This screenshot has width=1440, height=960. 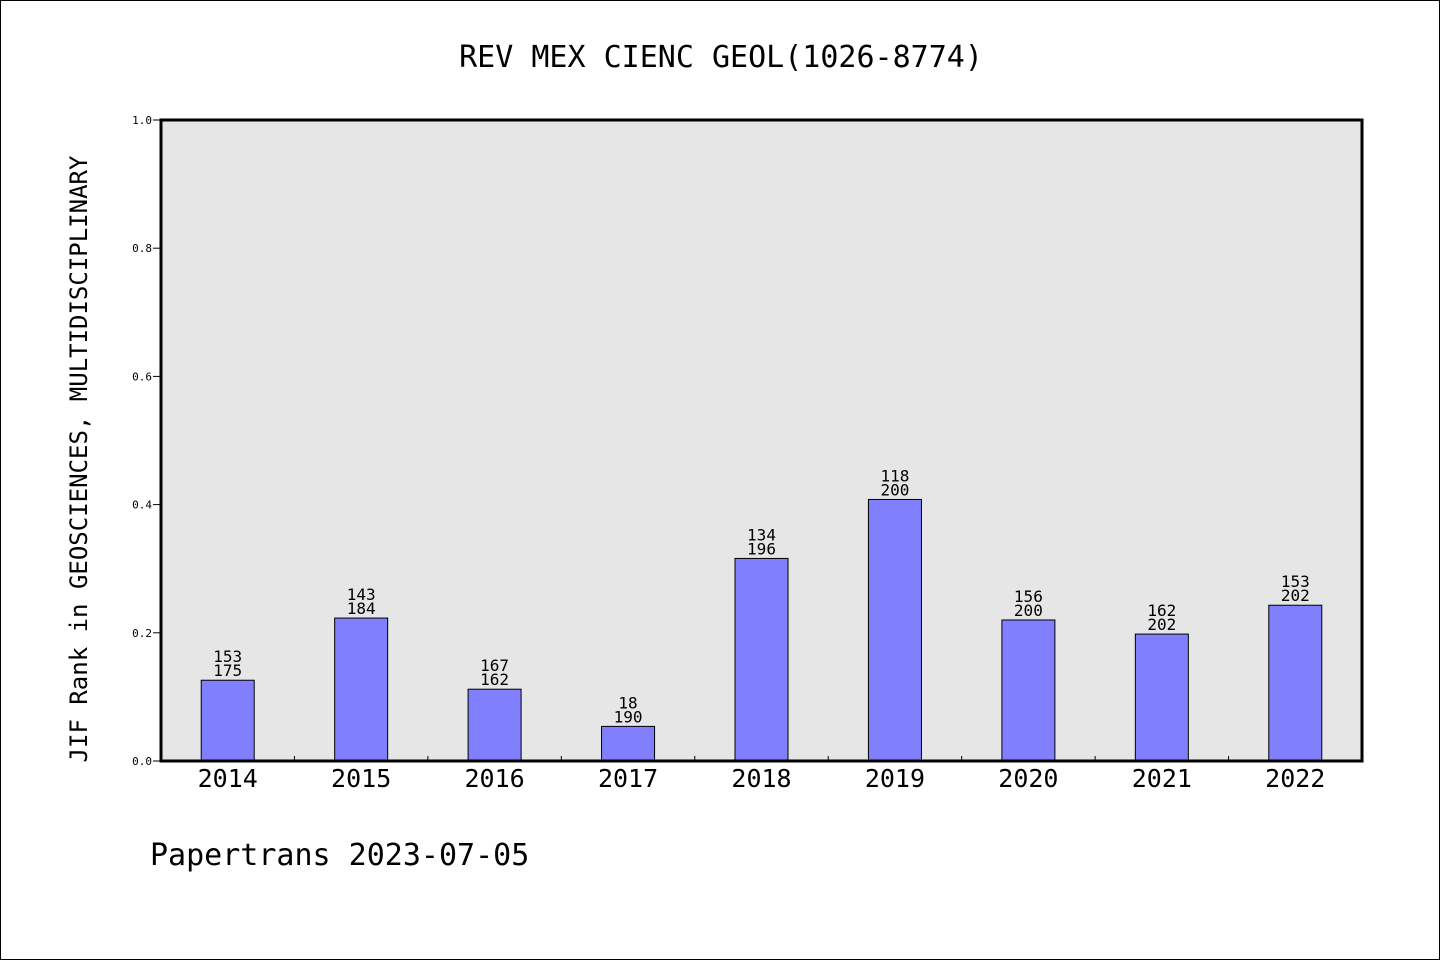 What do you see at coordinates (1295, 778) in the screenshot?
I see `x-tick-label: 2022` at bounding box center [1295, 778].